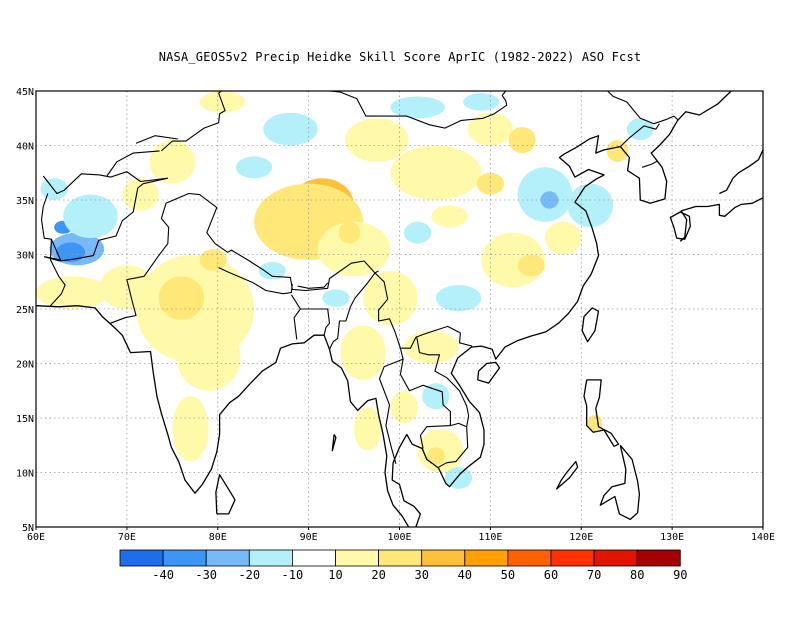 This screenshot has height=618, width=800. I want to click on lat-tick-label: 25N, so click(25, 310).